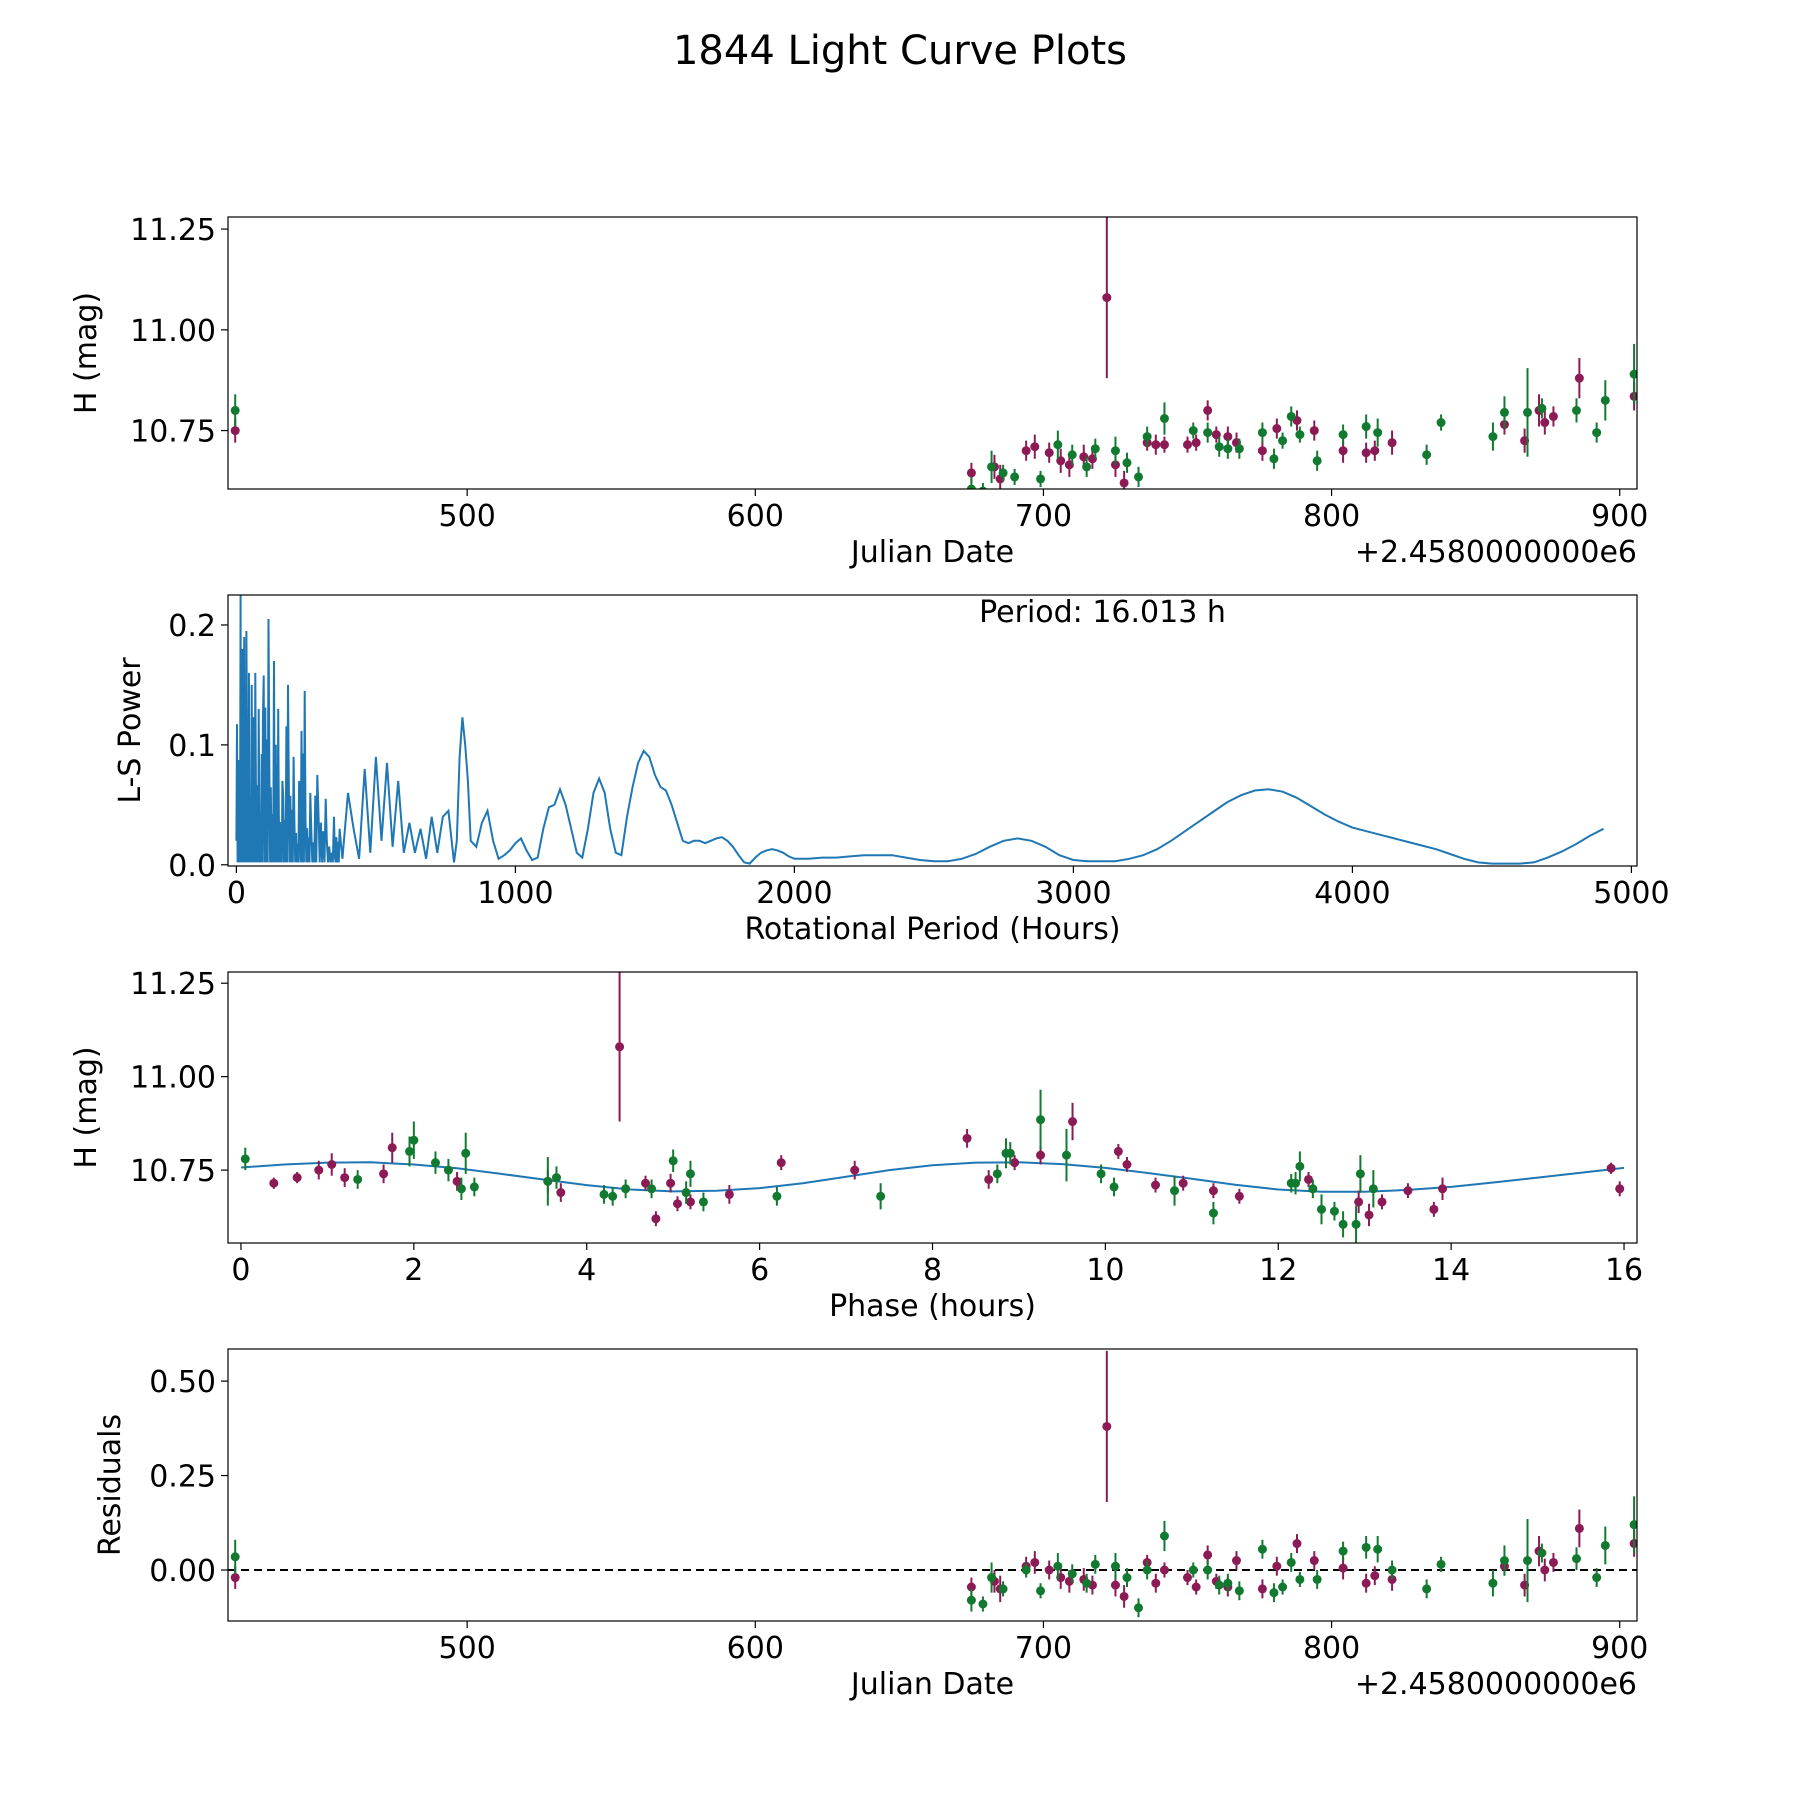 Image resolution: width=1800 pixels, height=1804 pixels. Describe the element at coordinates (515, 893) in the screenshot. I see `x-tick-label: 1000` at that location.